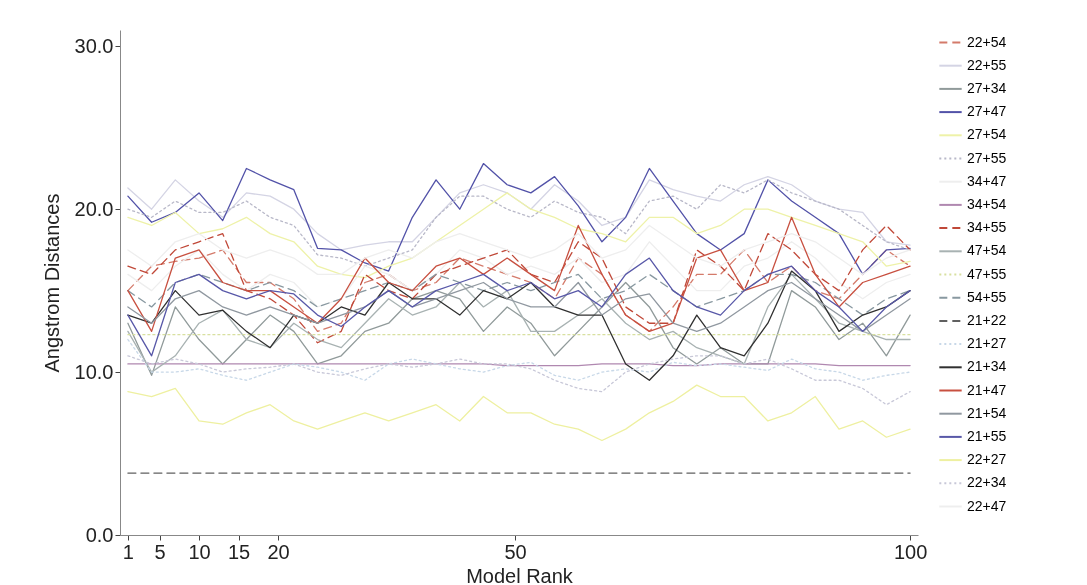  I want to click on legend-label: 21+34, so click(987, 366).